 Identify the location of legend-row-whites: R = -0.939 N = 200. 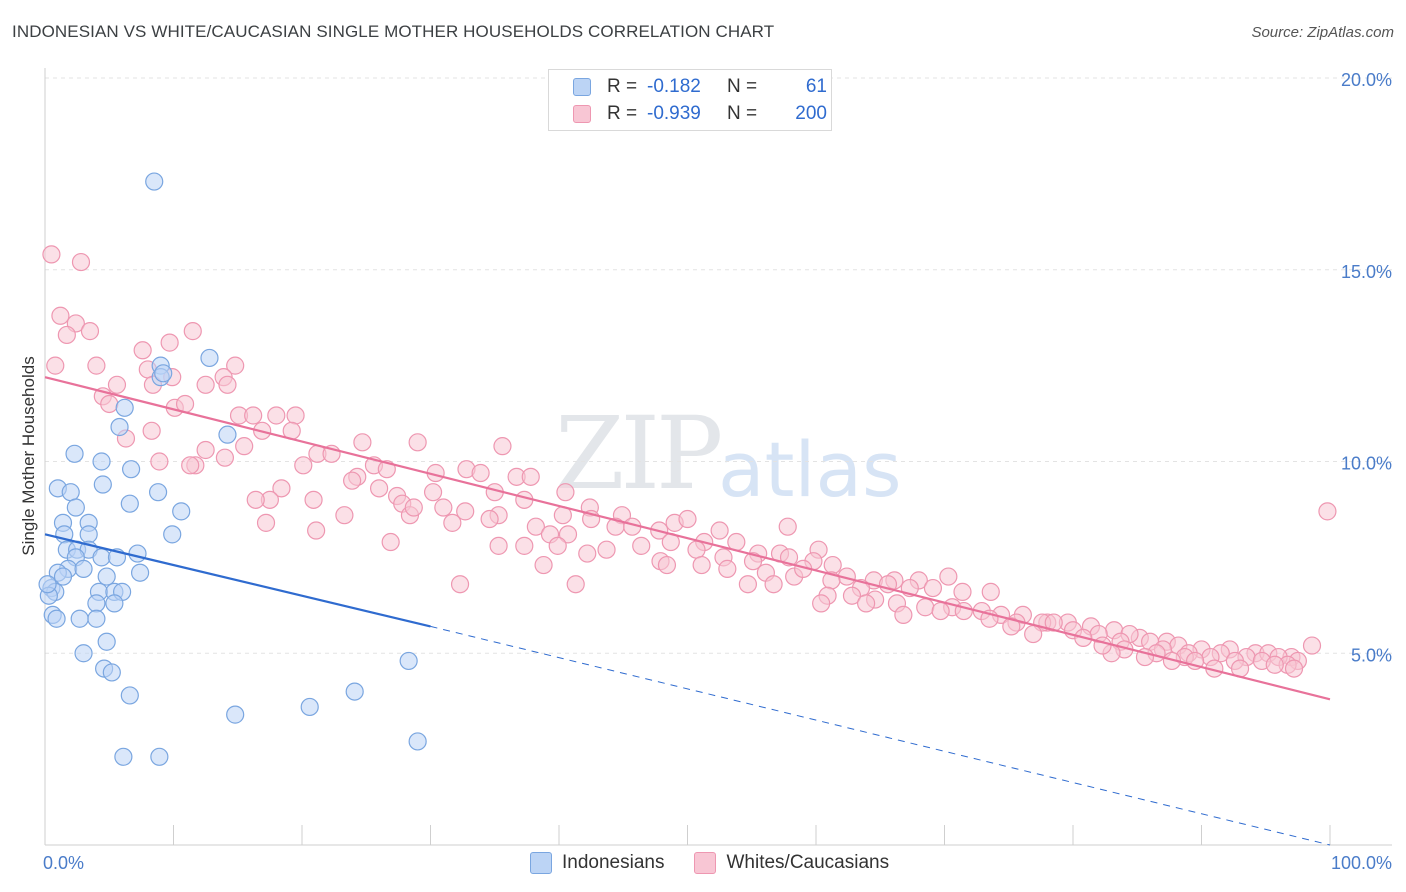
(700, 114).